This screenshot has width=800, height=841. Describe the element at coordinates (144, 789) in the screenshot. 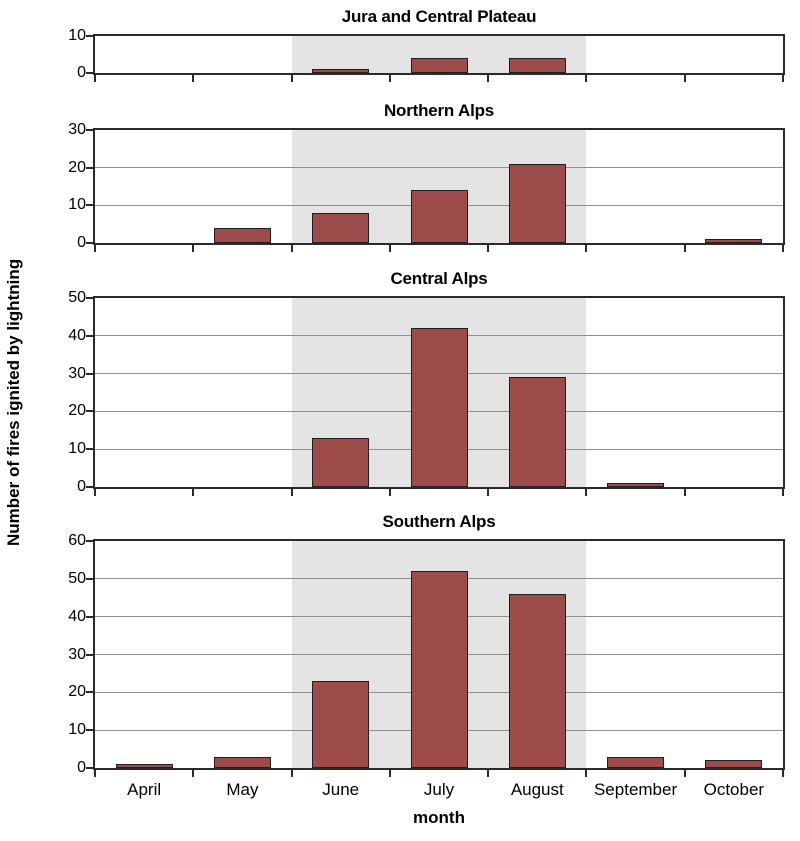

I see `month-label-april: April` at that location.